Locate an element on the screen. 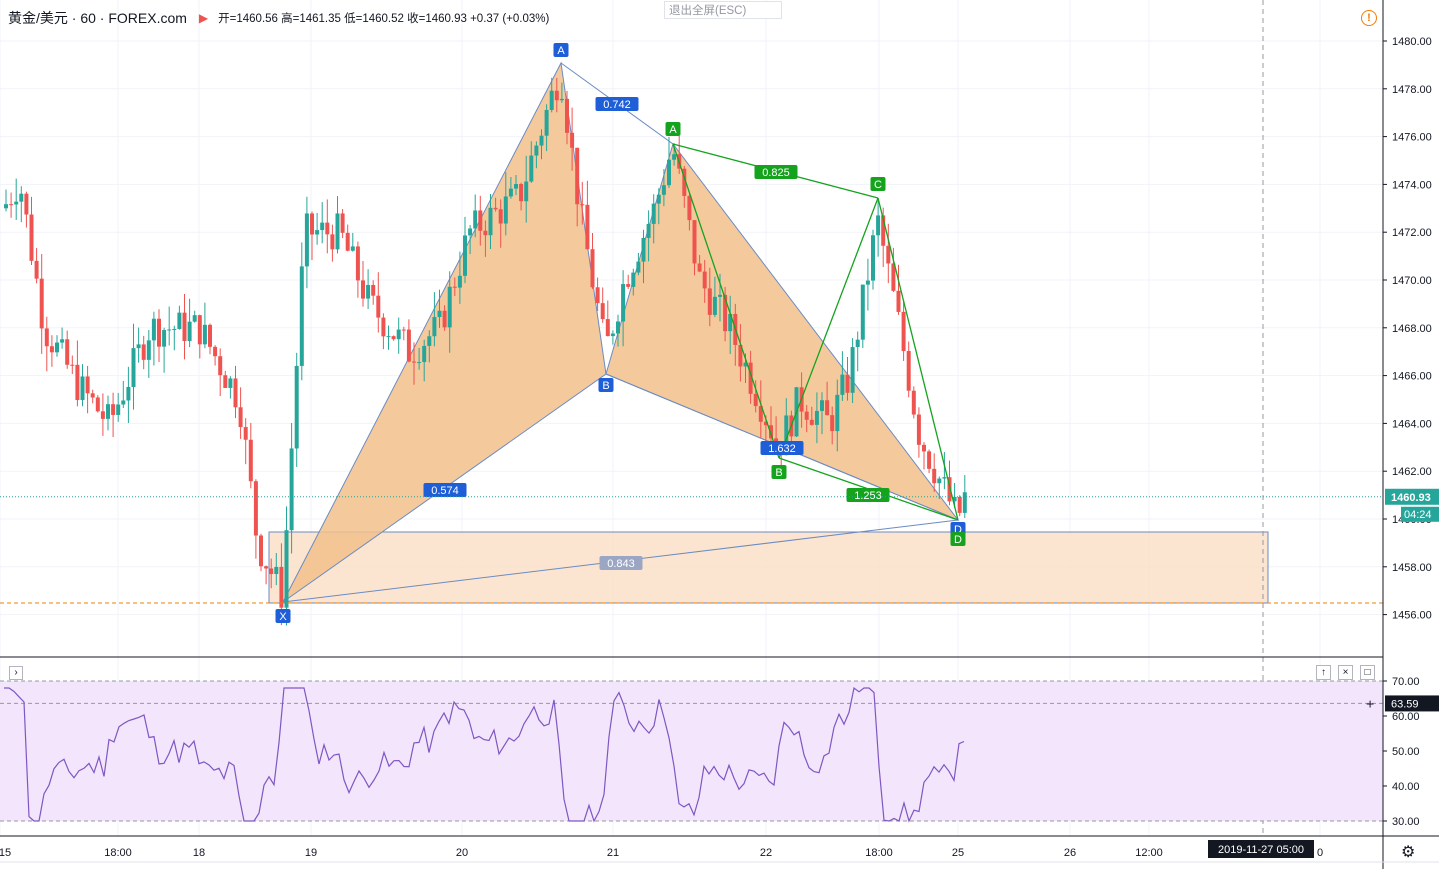 The width and height of the screenshot is (1439, 869). time-tick-label: 21 is located at coordinates (613, 853).